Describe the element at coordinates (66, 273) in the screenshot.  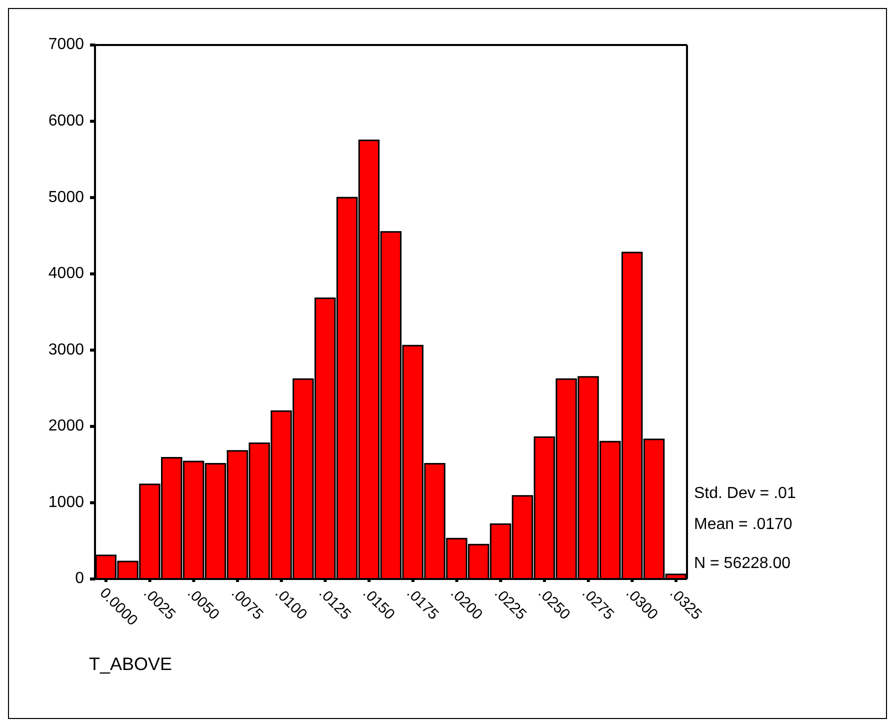
I see `y-tick-label: 4000` at that location.